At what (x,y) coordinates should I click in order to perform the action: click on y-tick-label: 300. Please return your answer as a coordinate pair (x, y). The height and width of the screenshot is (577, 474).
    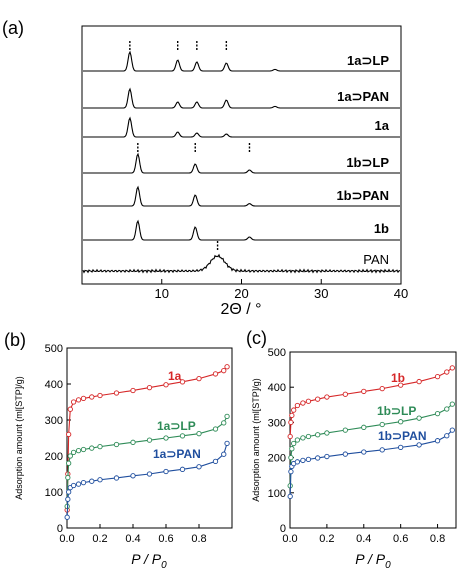
    Looking at the image, I should click on (277, 423).